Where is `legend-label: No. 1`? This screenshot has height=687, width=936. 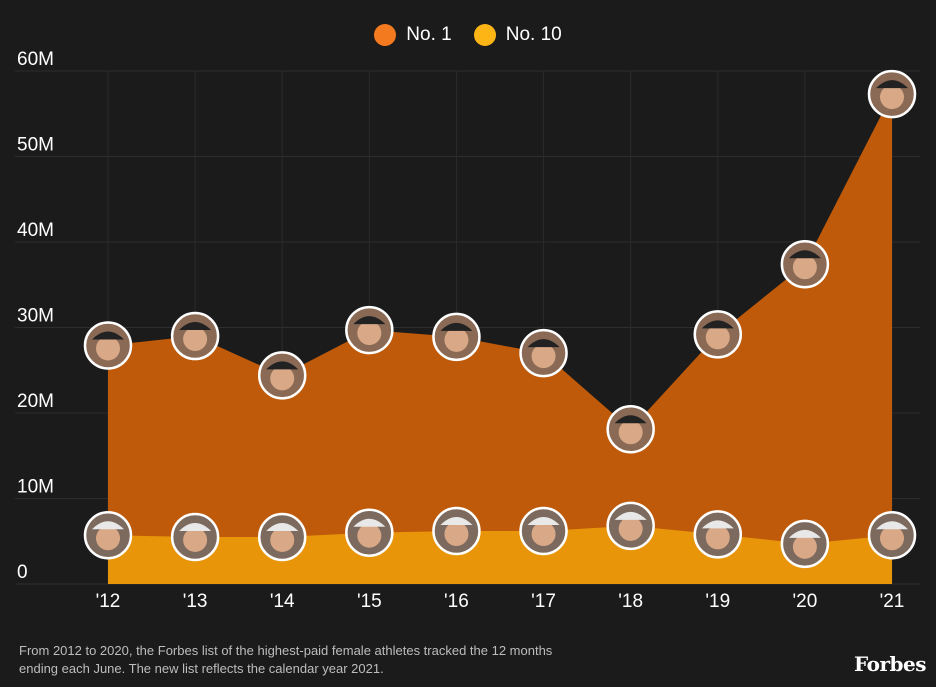
legend-label: No. 1 is located at coordinates (429, 34).